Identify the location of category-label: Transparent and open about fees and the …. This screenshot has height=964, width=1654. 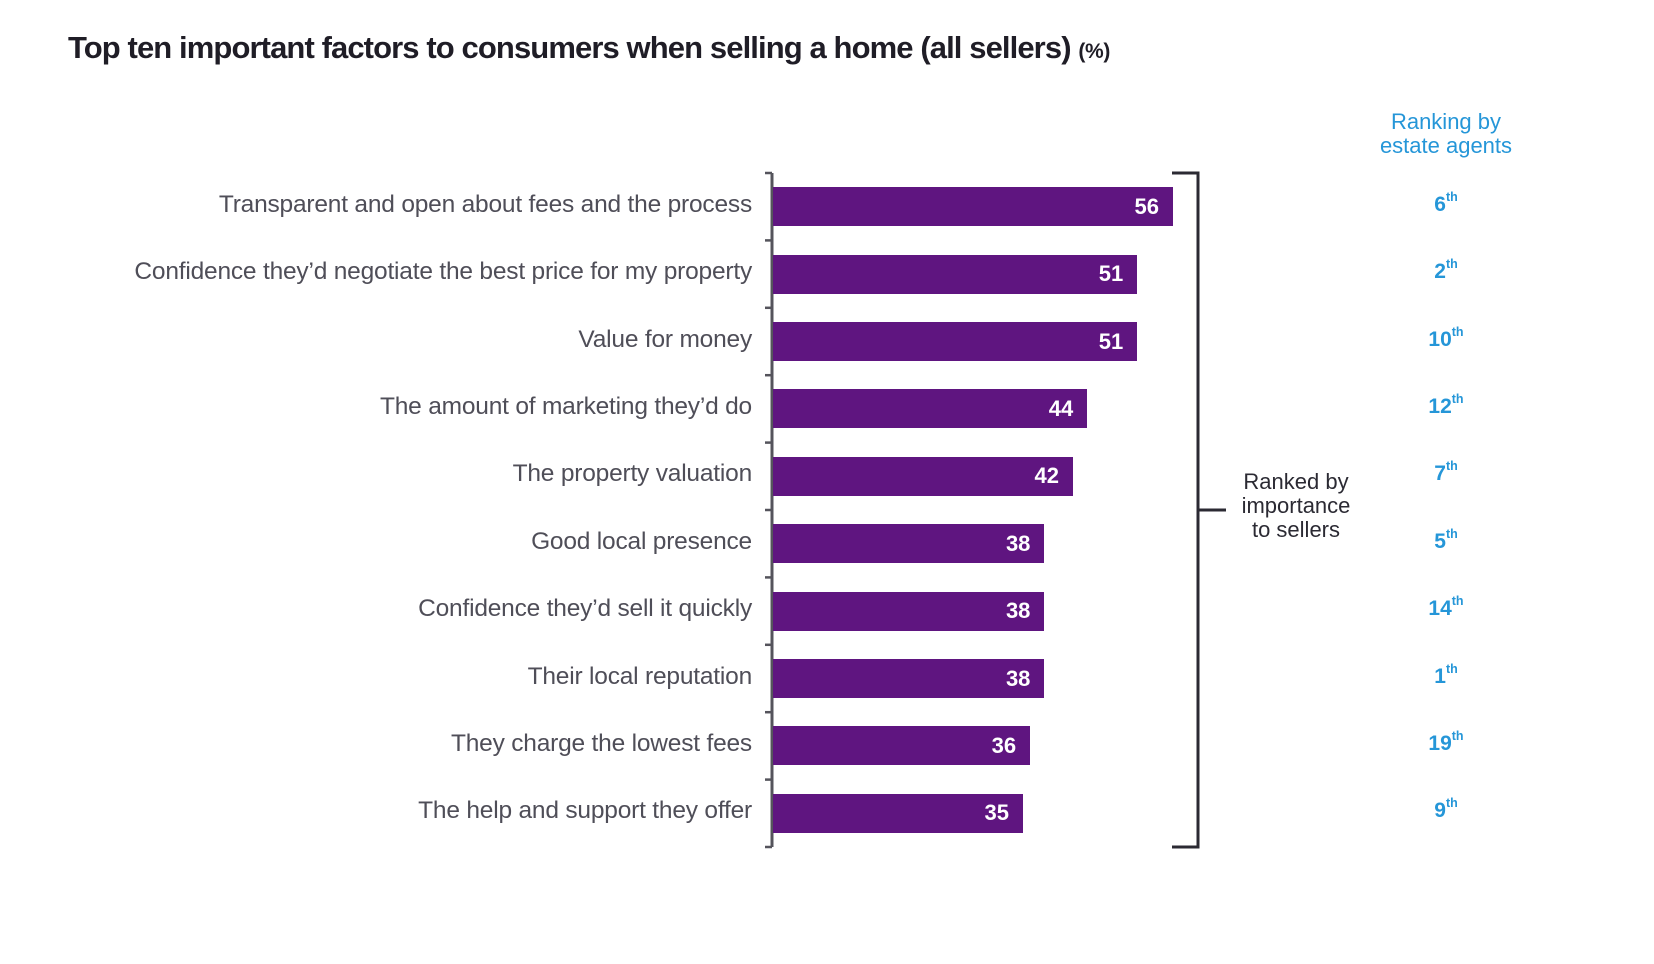
(485, 204).